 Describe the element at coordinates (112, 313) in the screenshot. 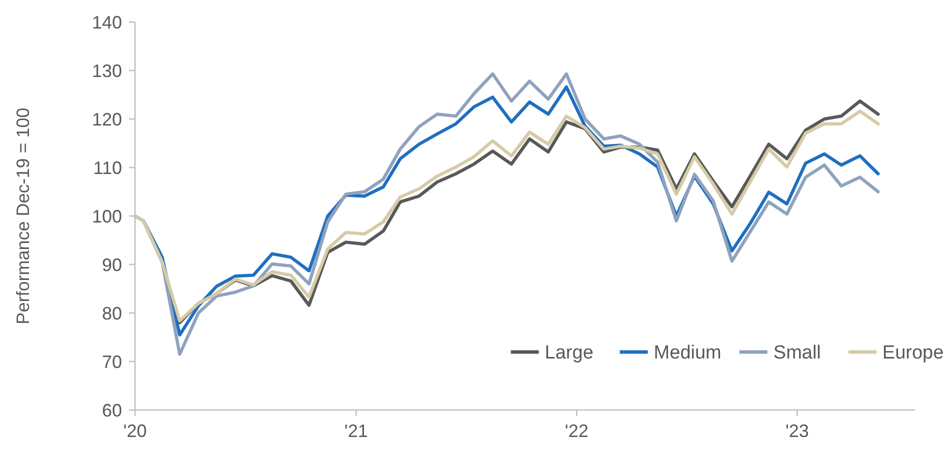

I see `y-tick-label: 80` at that location.